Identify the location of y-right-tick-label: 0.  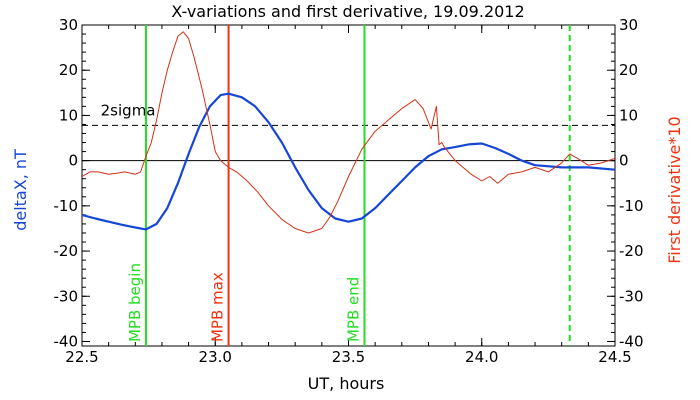
(624, 161).